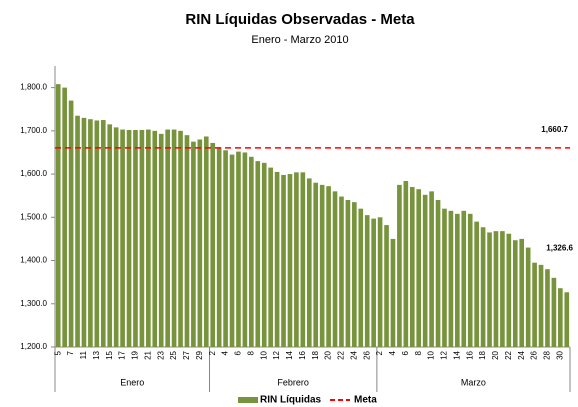 Image resolution: width=578 pixels, height=407 pixels. Describe the element at coordinates (482, 354) in the screenshot. I see `x-tick-label: 18` at that location.